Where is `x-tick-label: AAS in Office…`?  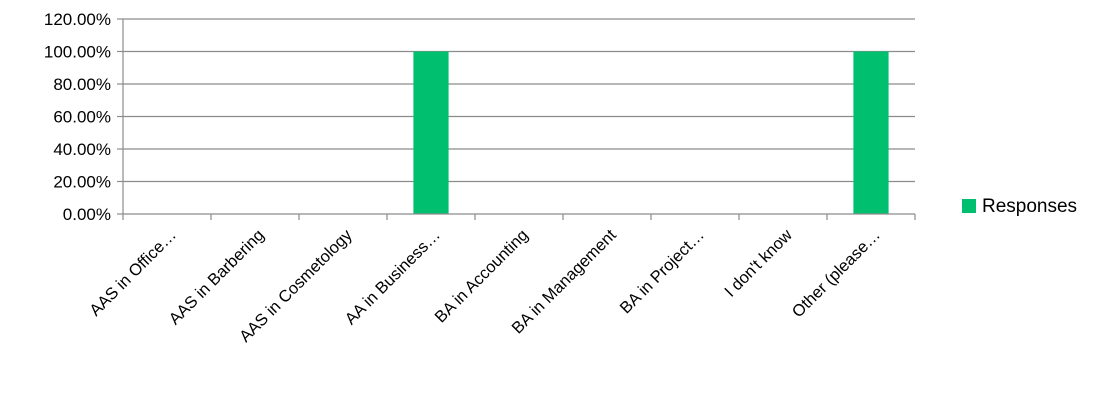 x-tick-label: AAS in Office… is located at coordinates (133, 273).